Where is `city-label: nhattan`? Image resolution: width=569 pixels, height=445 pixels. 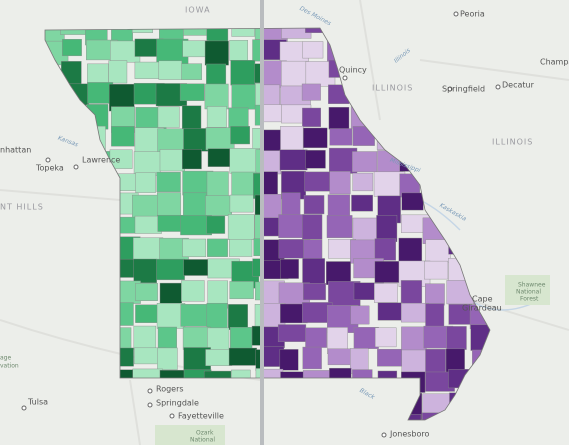
city-label: nhattan is located at coordinates (15, 150).